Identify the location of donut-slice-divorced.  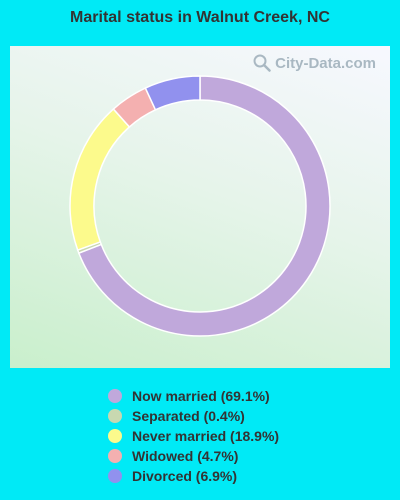
(172, 93).